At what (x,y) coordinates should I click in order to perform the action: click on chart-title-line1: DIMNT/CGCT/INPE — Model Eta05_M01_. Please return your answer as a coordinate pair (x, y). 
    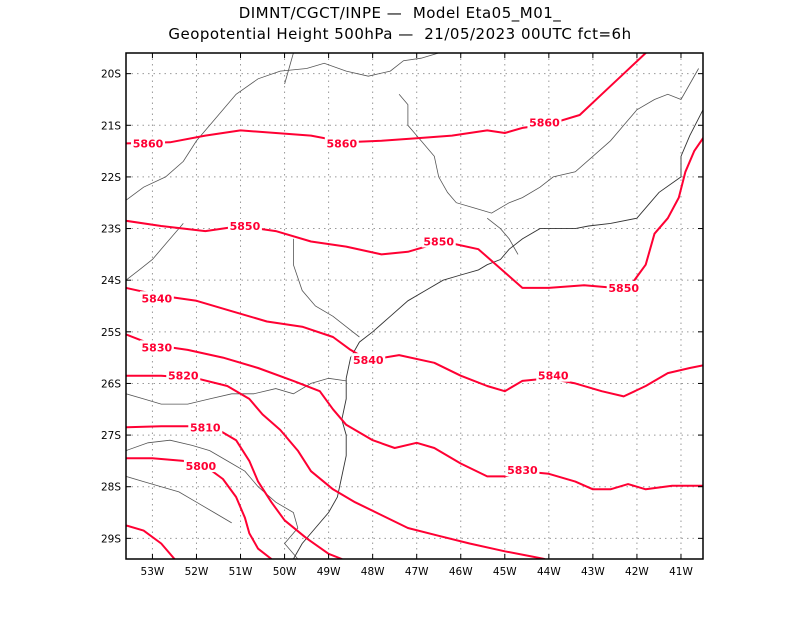
    Looking at the image, I should click on (400, 13).